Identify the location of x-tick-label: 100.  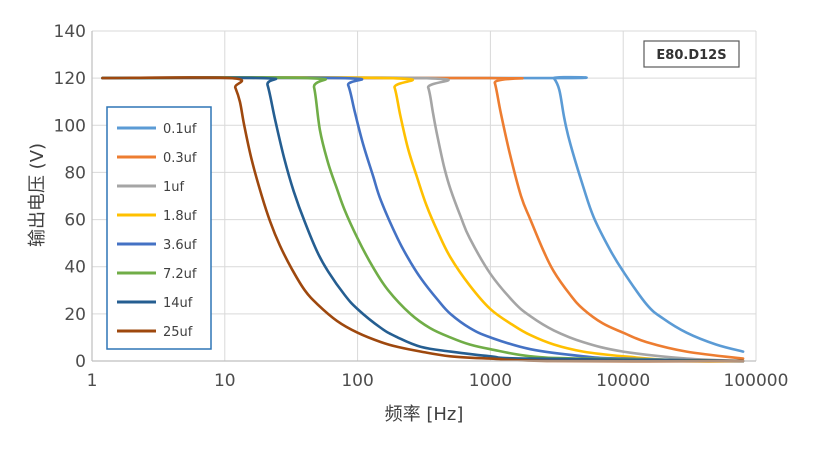
(357, 381).